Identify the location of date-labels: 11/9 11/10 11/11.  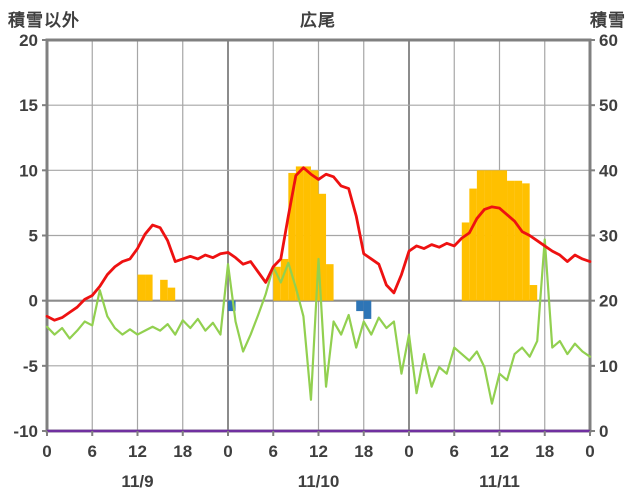
(320, 481).